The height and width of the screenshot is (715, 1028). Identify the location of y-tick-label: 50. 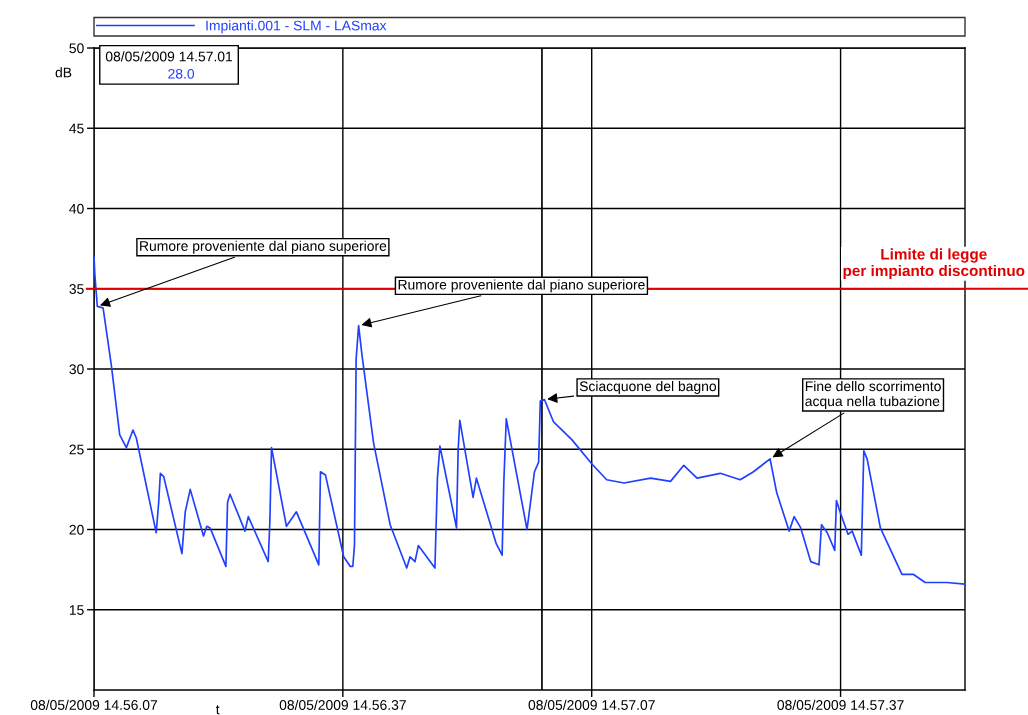
(76, 48).